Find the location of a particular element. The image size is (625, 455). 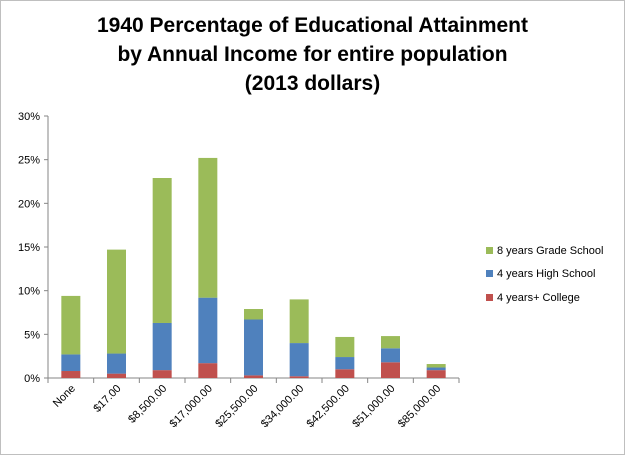

x-tick-label: $42,500.00 is located at coordinates (328, 406).